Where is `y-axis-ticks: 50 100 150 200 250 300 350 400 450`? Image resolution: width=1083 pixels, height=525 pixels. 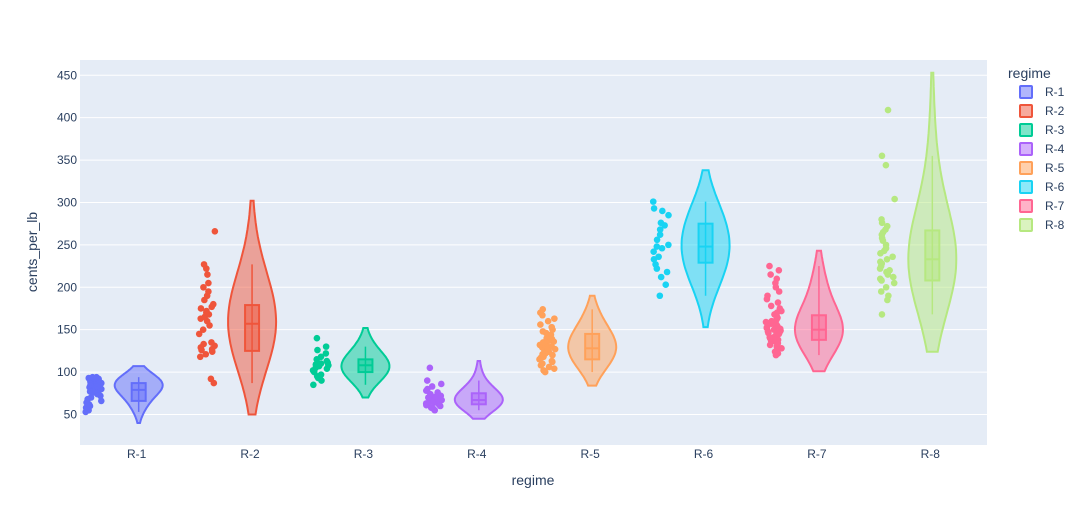 y-axis-ticks: 50 100 150 200 250 300 350 400 450 is located at coordinates (67, 244).